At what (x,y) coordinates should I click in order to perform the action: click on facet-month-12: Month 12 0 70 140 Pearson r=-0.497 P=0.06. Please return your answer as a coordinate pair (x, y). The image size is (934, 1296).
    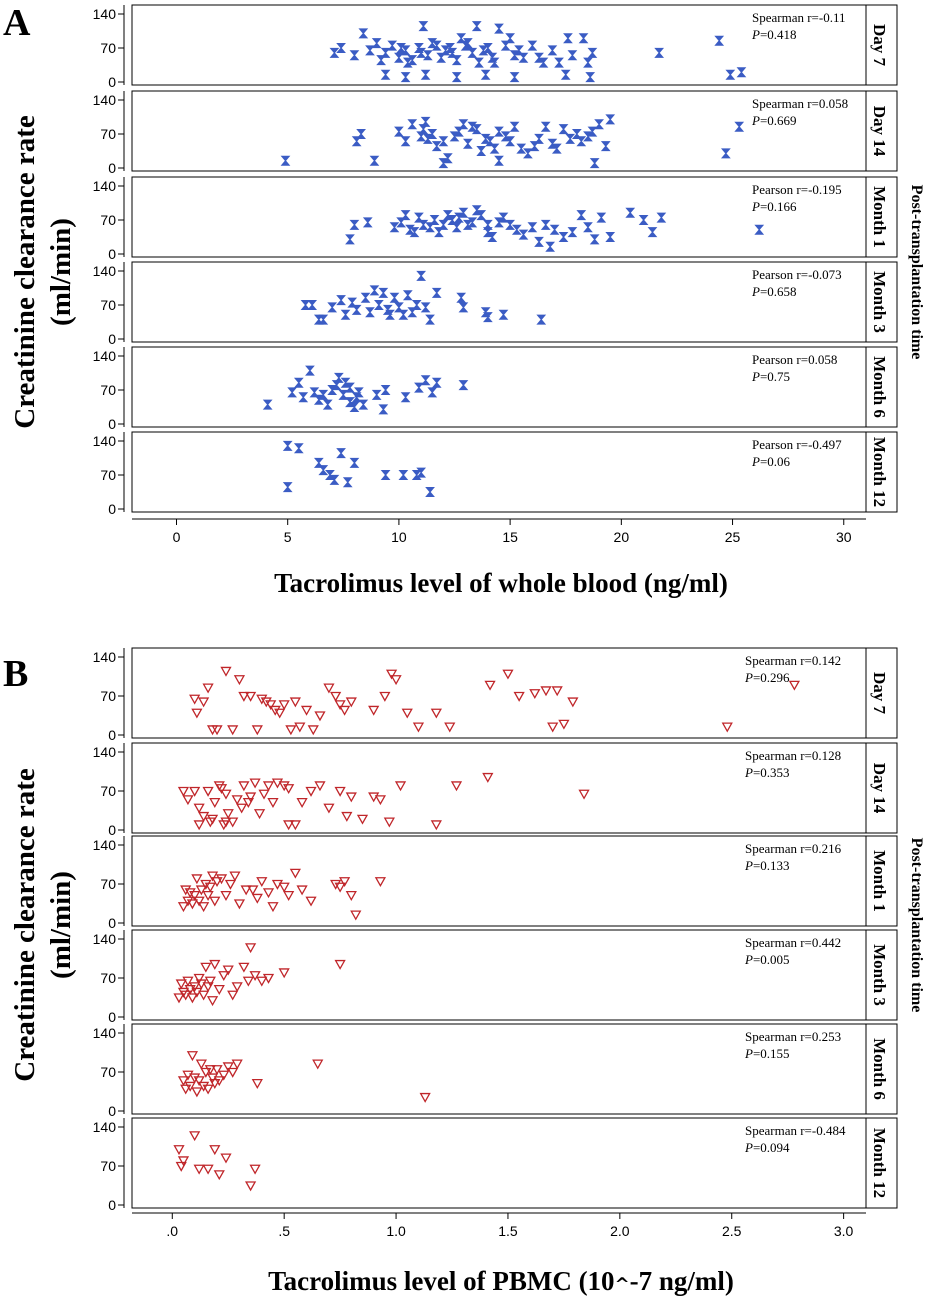
    Looking at the image, I should click on (495, 474).